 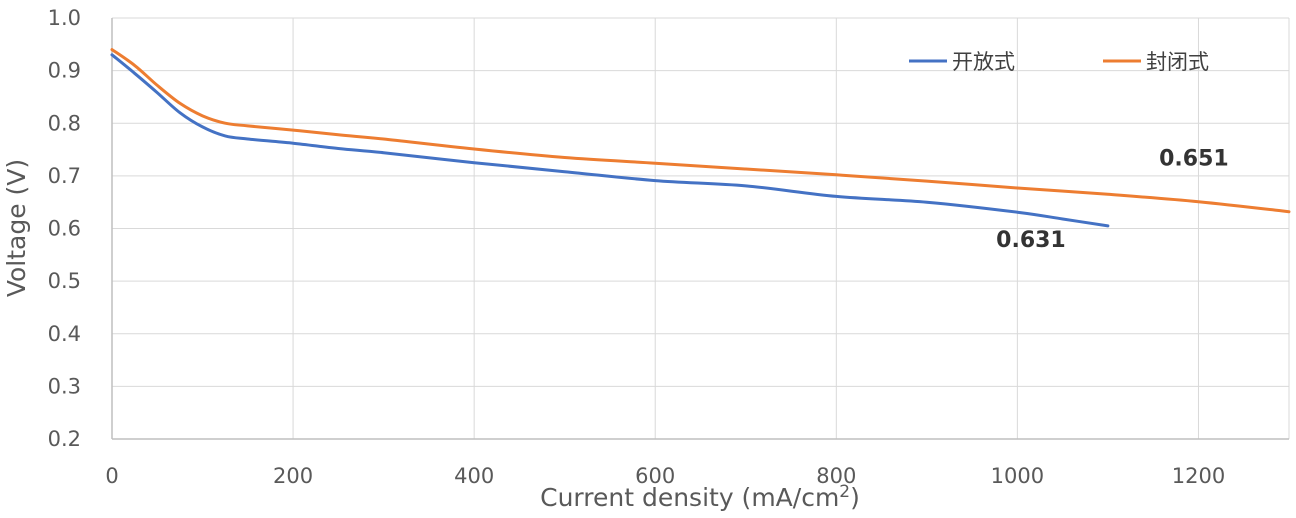 I want to click on y-tick-label: 0.8, so click(x=64, y=123).